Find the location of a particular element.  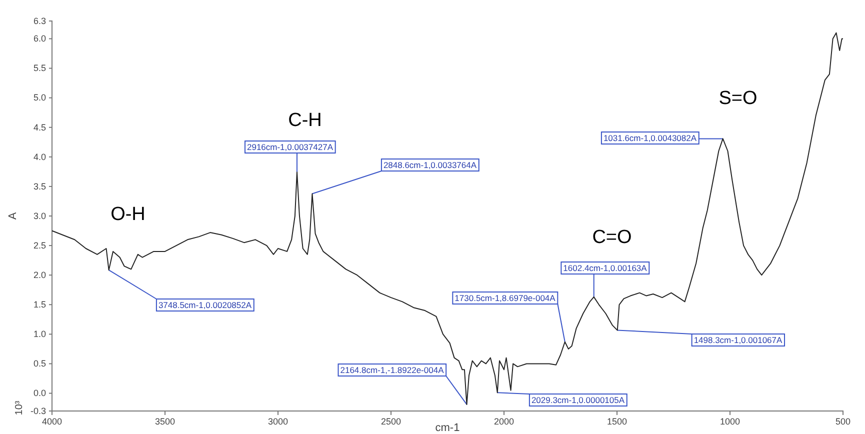

annotation: 3748.5cm-1,0.0020852A is located at coordinates (205, 305).